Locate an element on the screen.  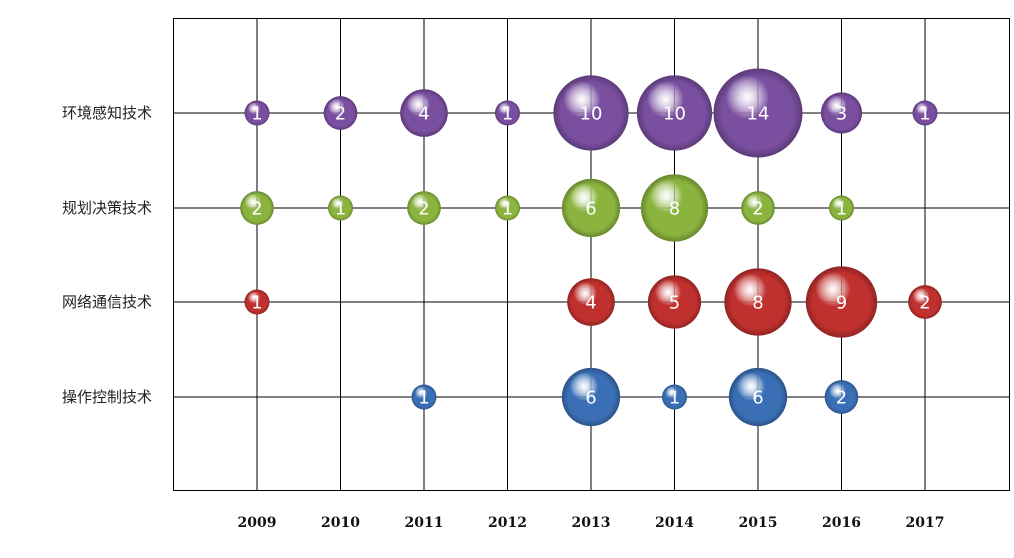
x-axis-labels: 2009 2010 2011 2012 2013 2014 2015 2016 2017 is located at coordinates (591, 523).